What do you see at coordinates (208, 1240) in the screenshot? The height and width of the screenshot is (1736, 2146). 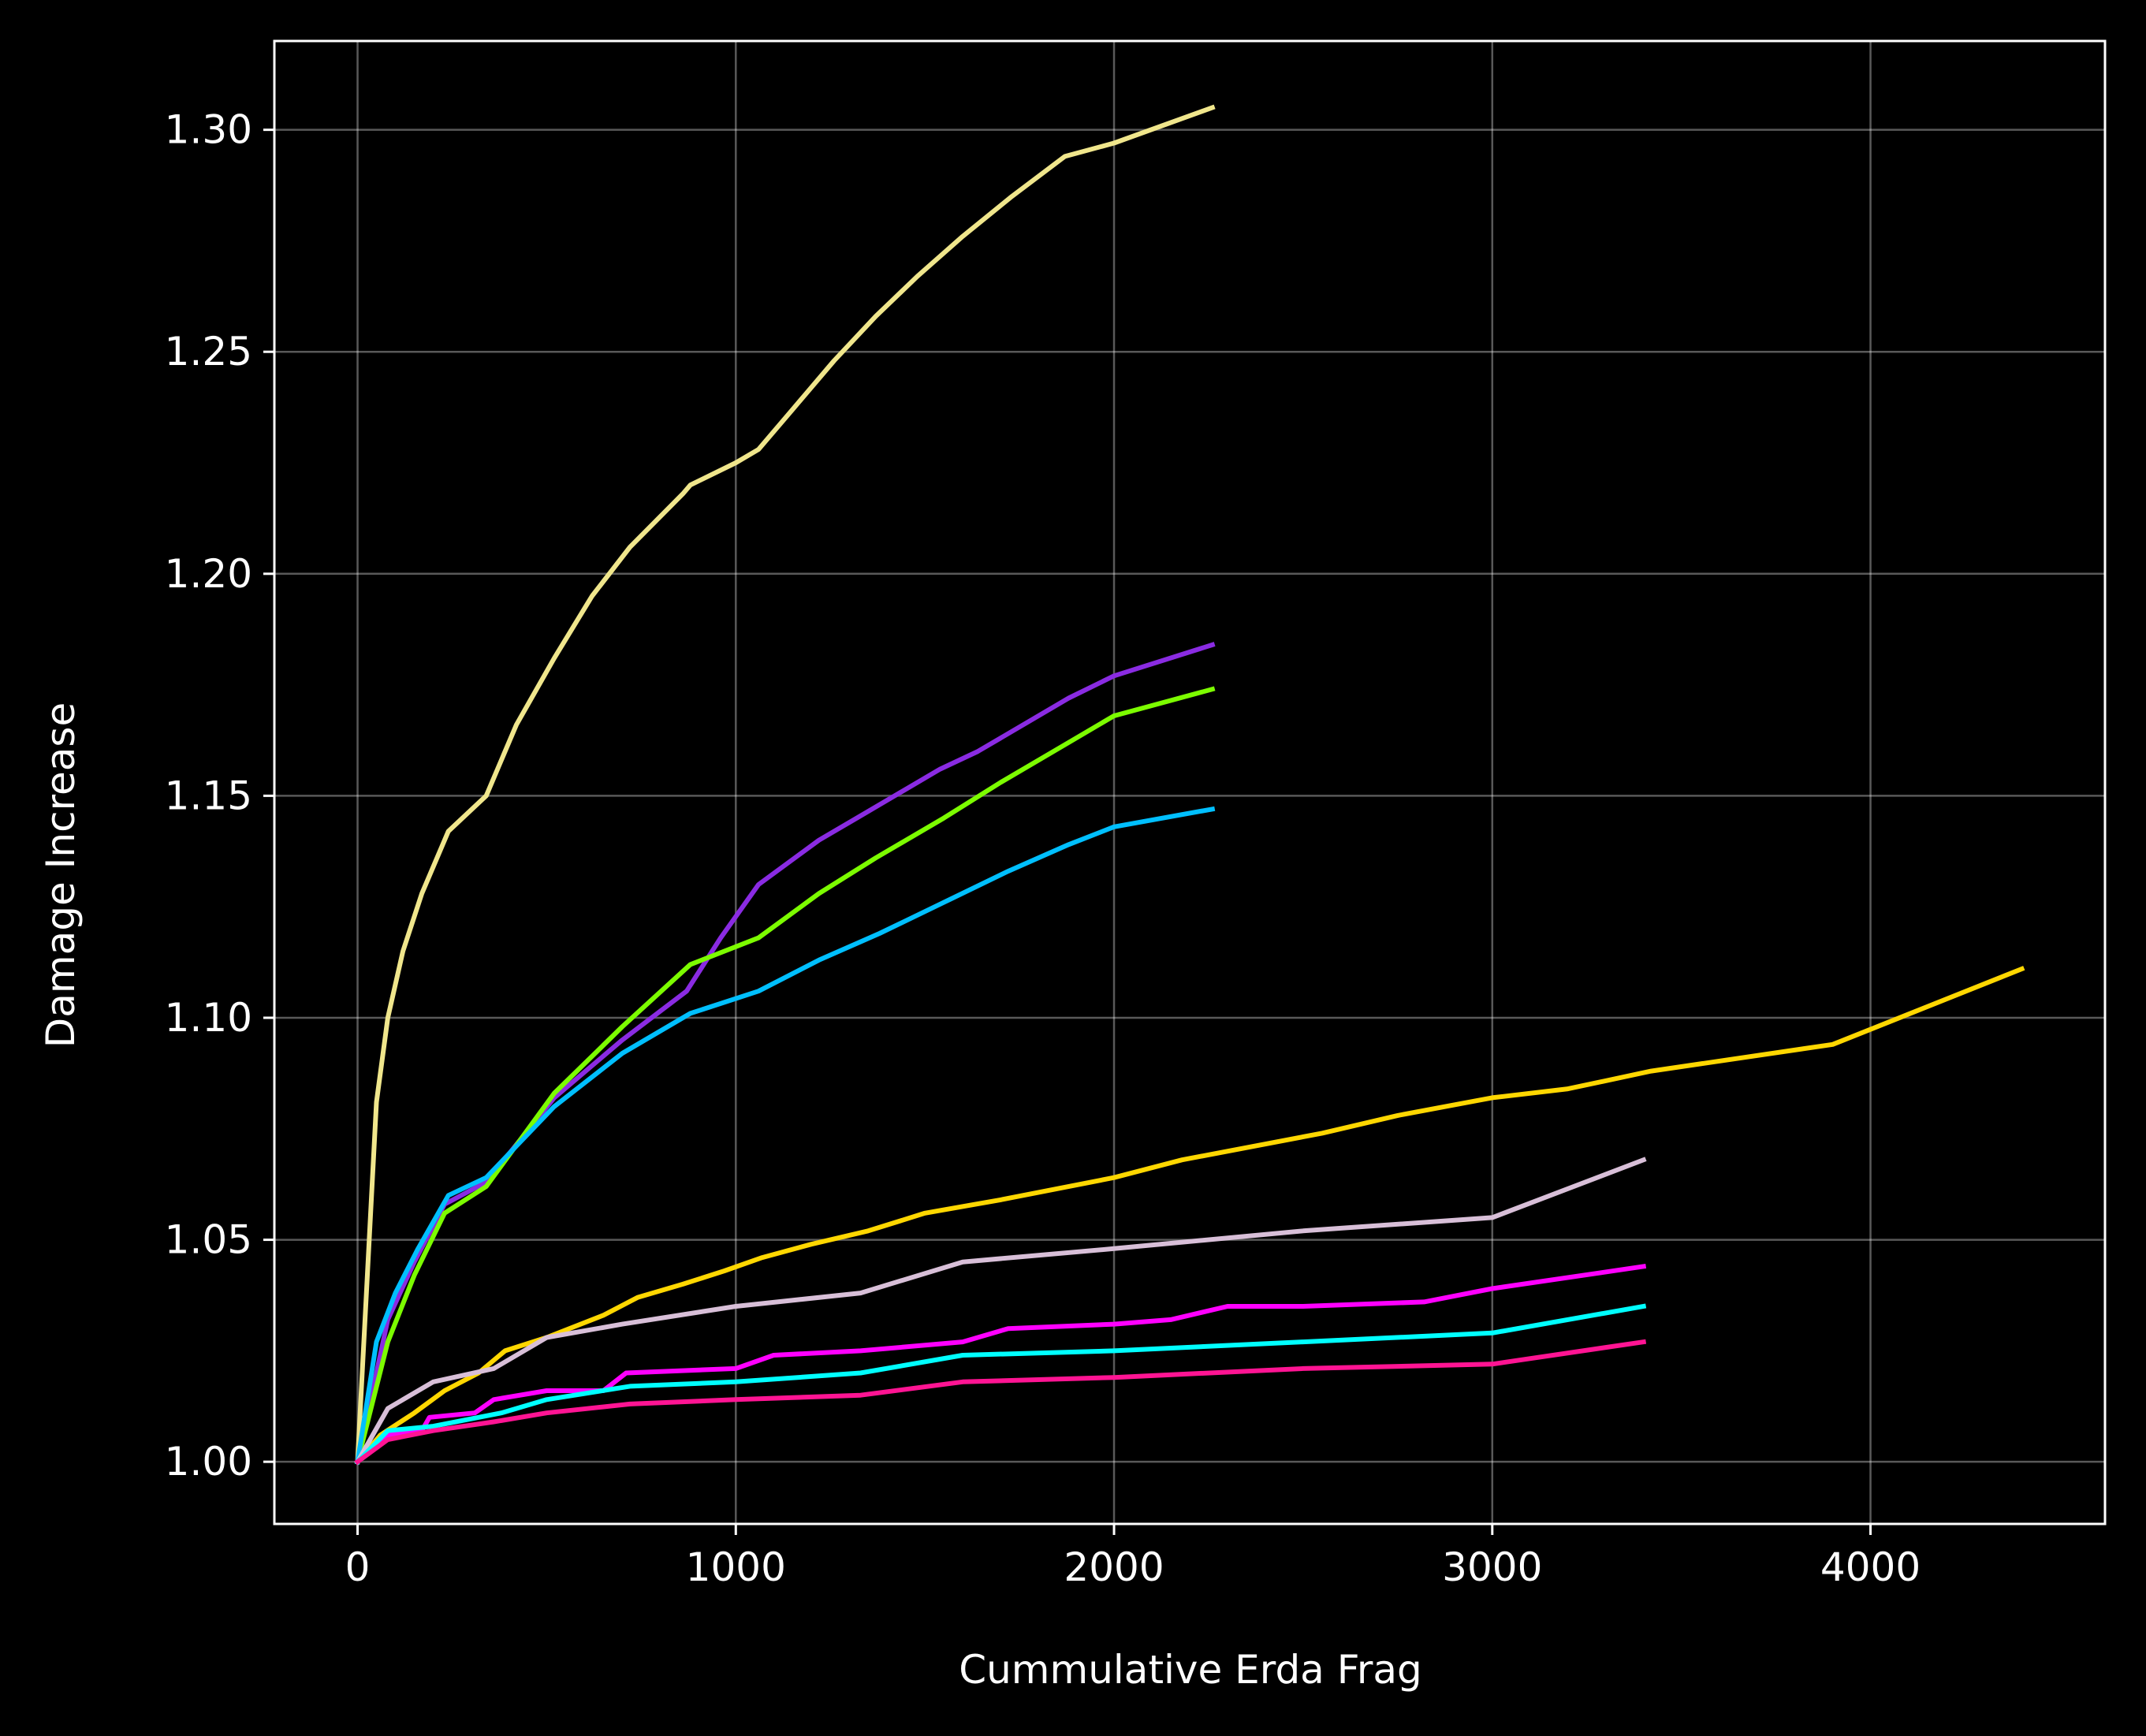 I see `y-tick-label: 1.05` at bounding box center [208, 1240].